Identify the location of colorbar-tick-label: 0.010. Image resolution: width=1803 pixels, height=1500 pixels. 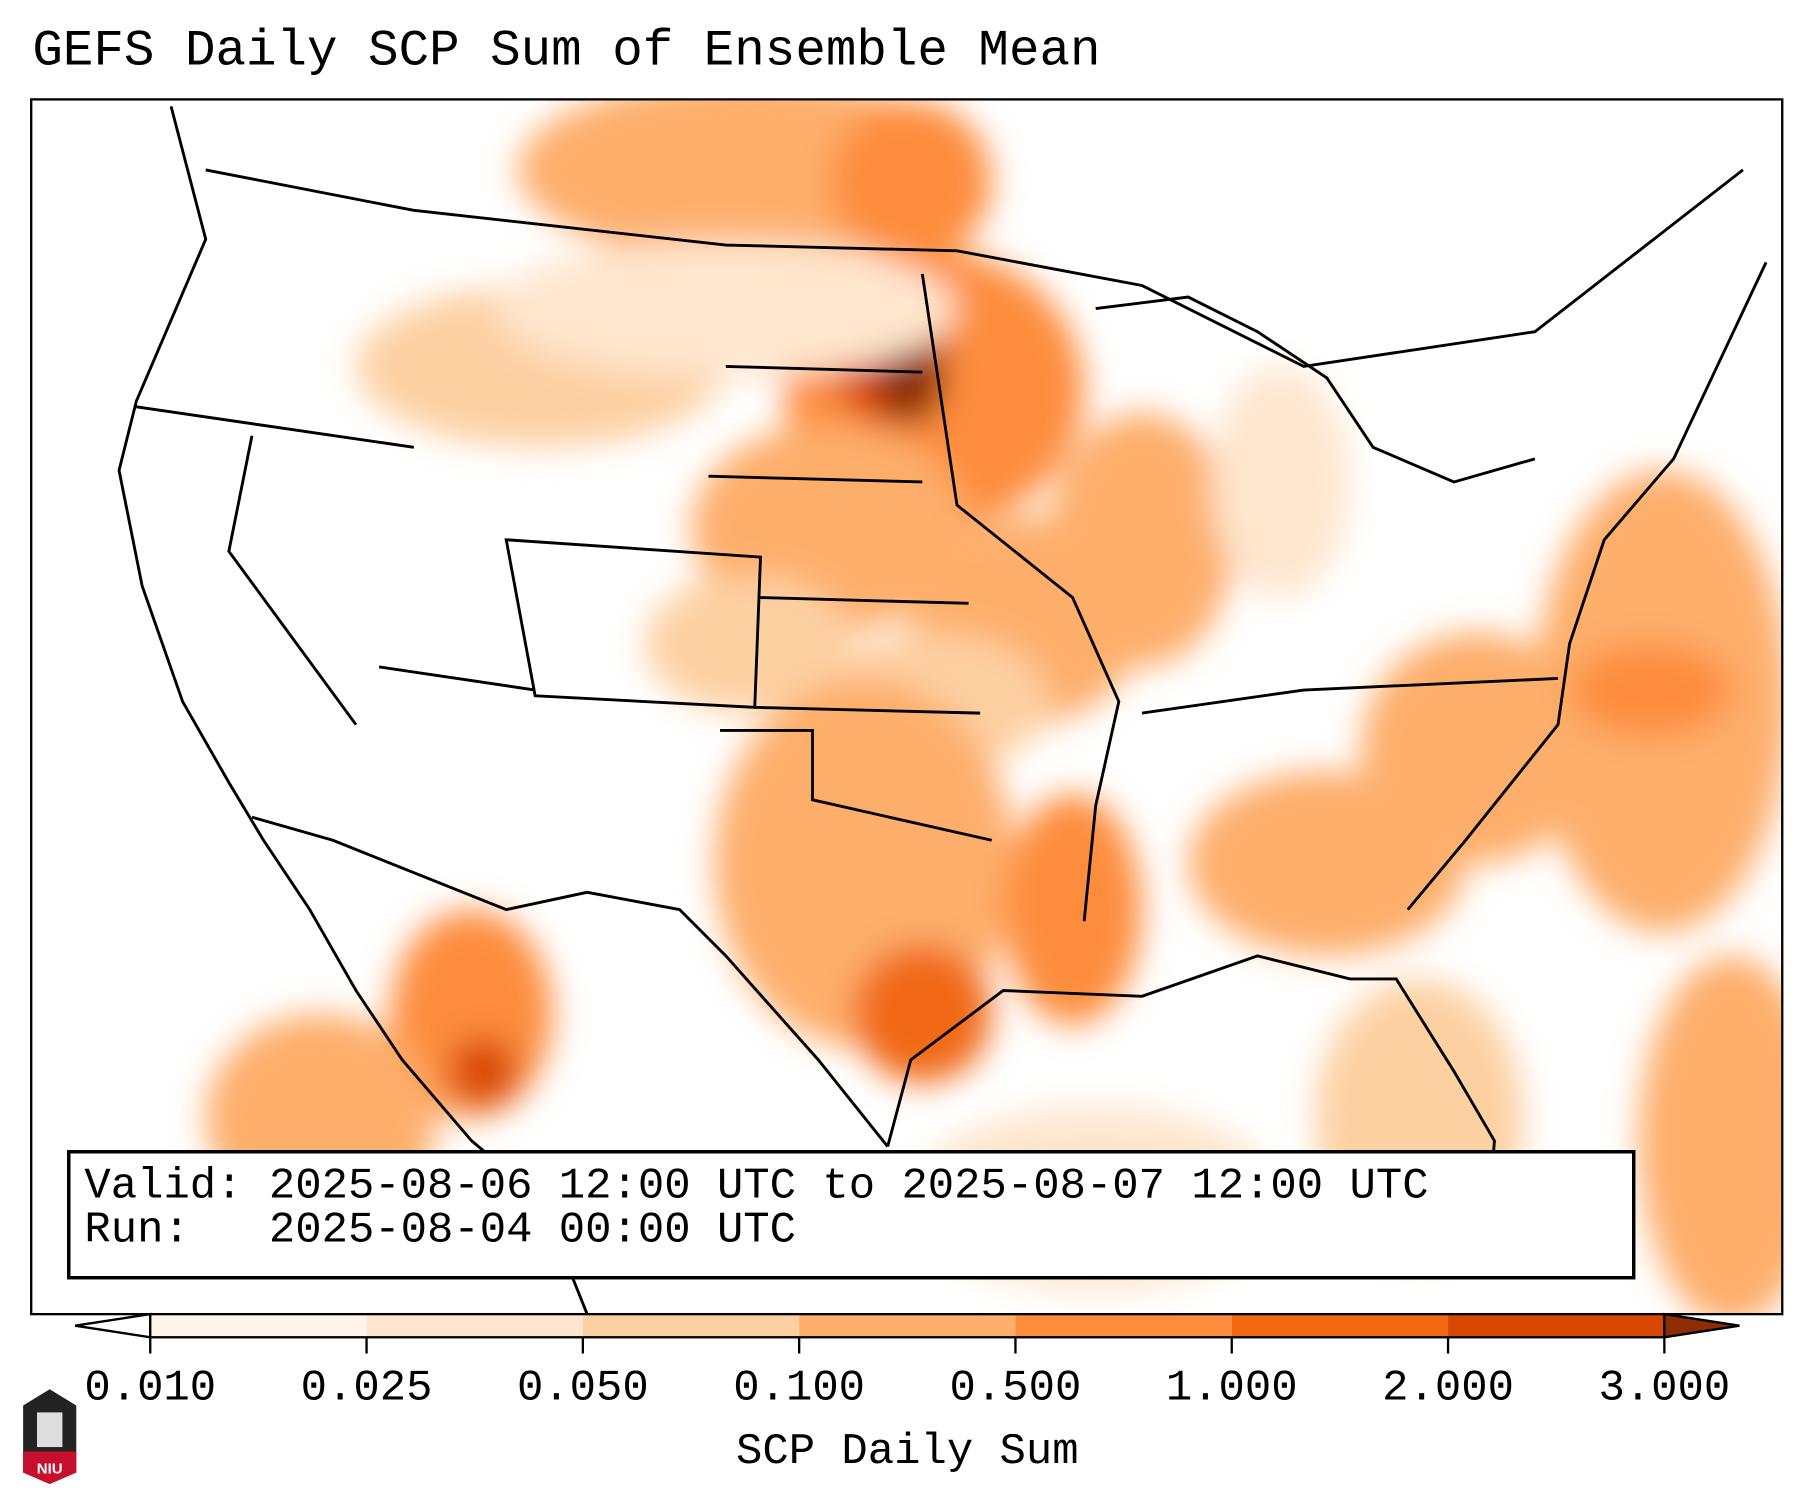
(150, 1388).